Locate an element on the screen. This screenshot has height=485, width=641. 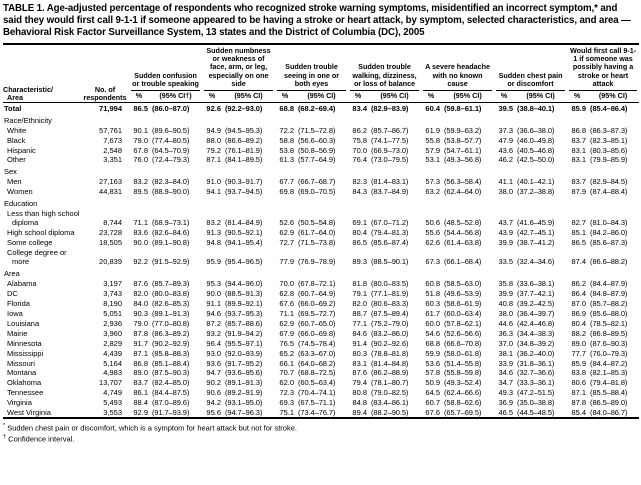
pct-cell: 90.0 is located at coordinates (140, 243).